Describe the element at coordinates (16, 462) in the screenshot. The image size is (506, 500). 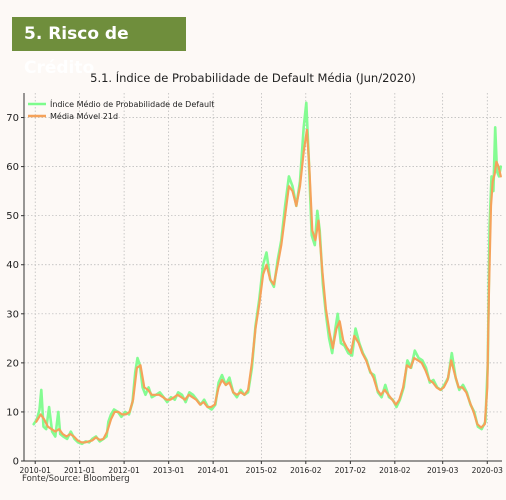
I see `y-tick-label: 0` at that location.